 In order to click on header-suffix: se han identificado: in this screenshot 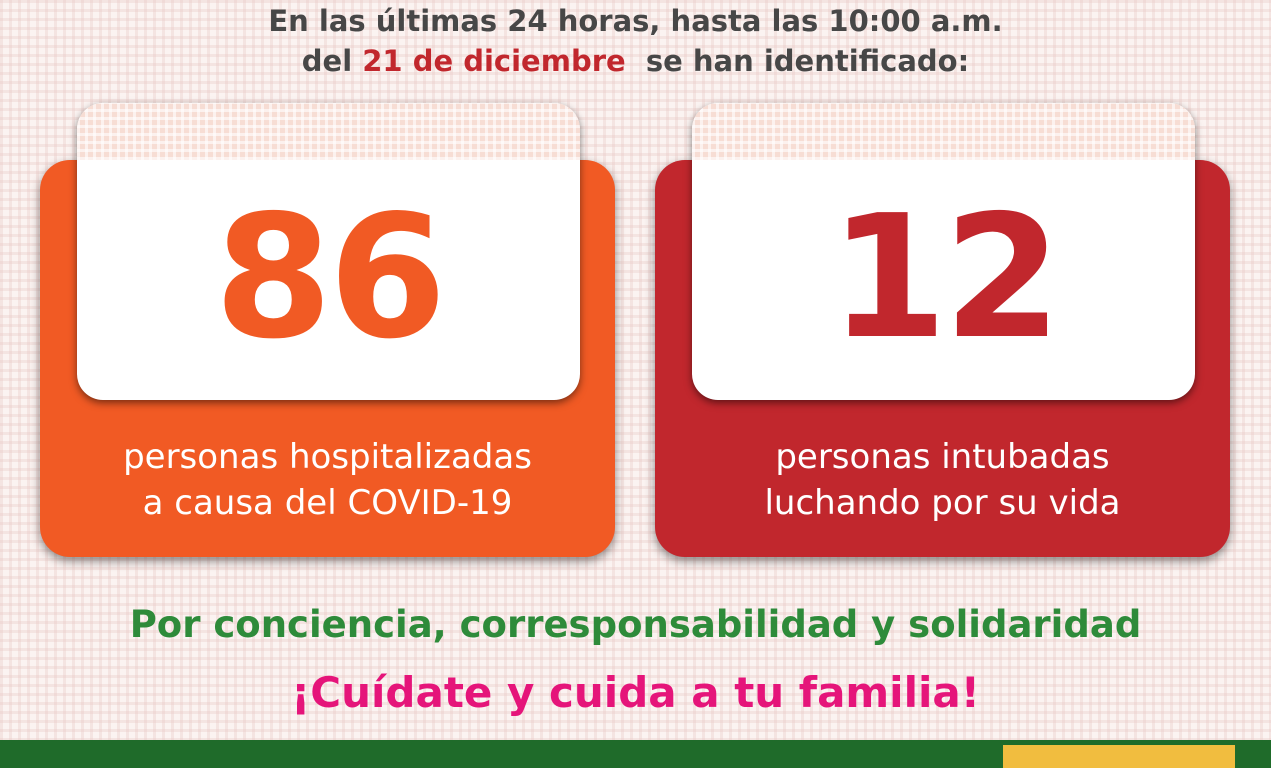, I will do `click(797, 61)`.